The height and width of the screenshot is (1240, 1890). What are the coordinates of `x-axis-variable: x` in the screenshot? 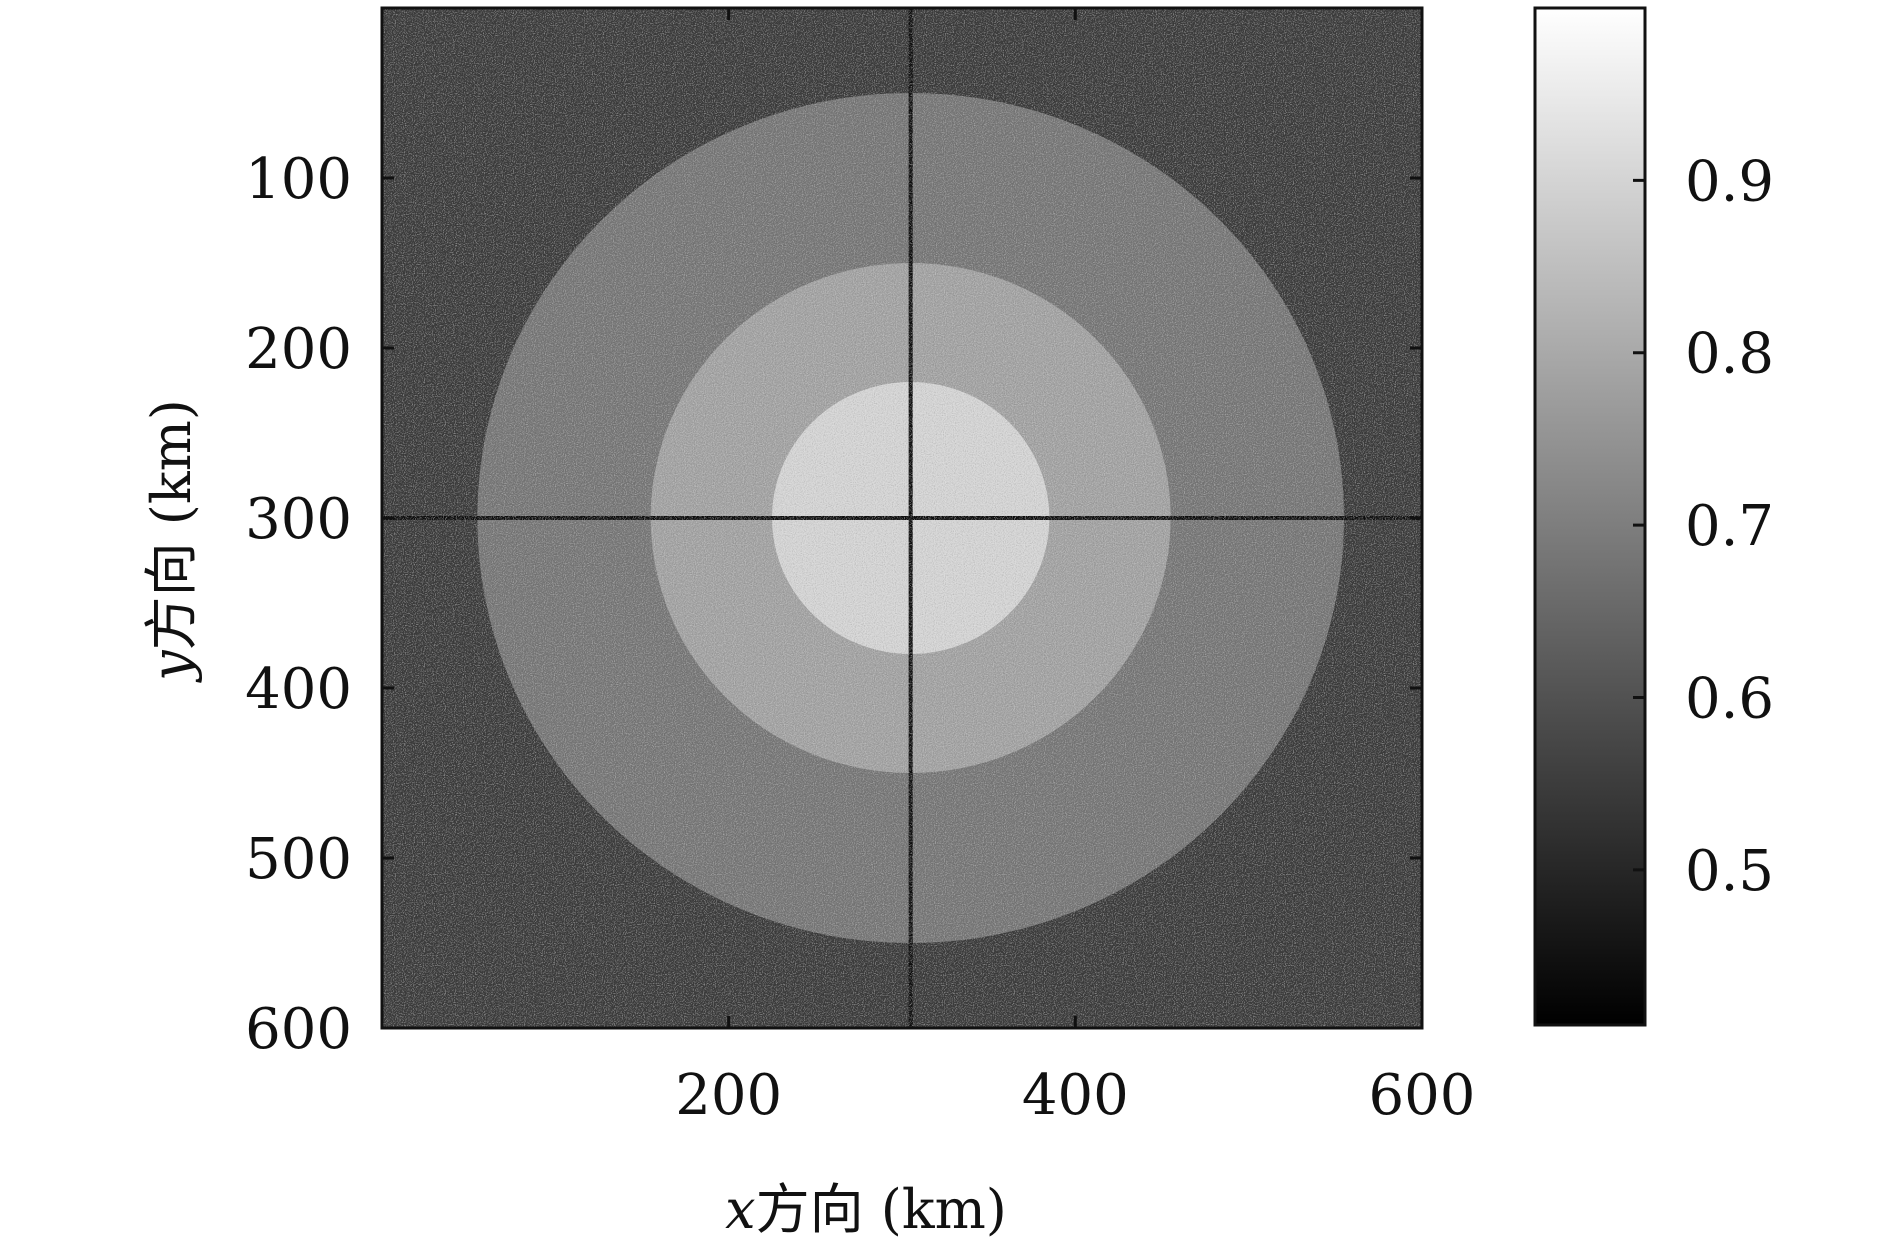 It's located at (740, 1209).